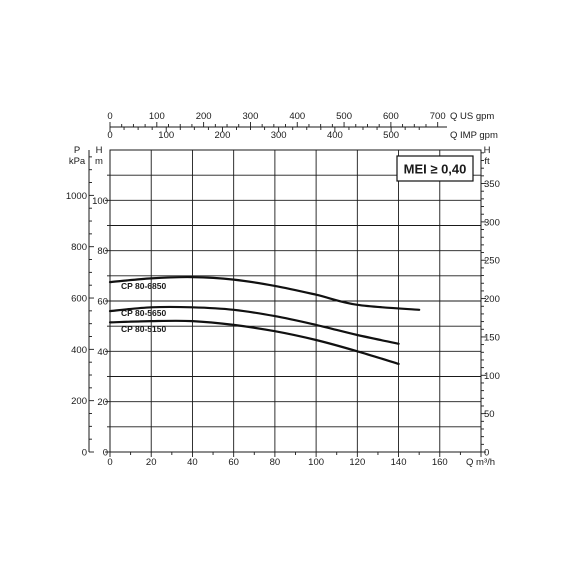 Image resolution: width=570 pixels, height=570 pixels. Describe the element at coordinates (344, 116) in the screenshot. I see `top-us-tick-label: 500` at that location.